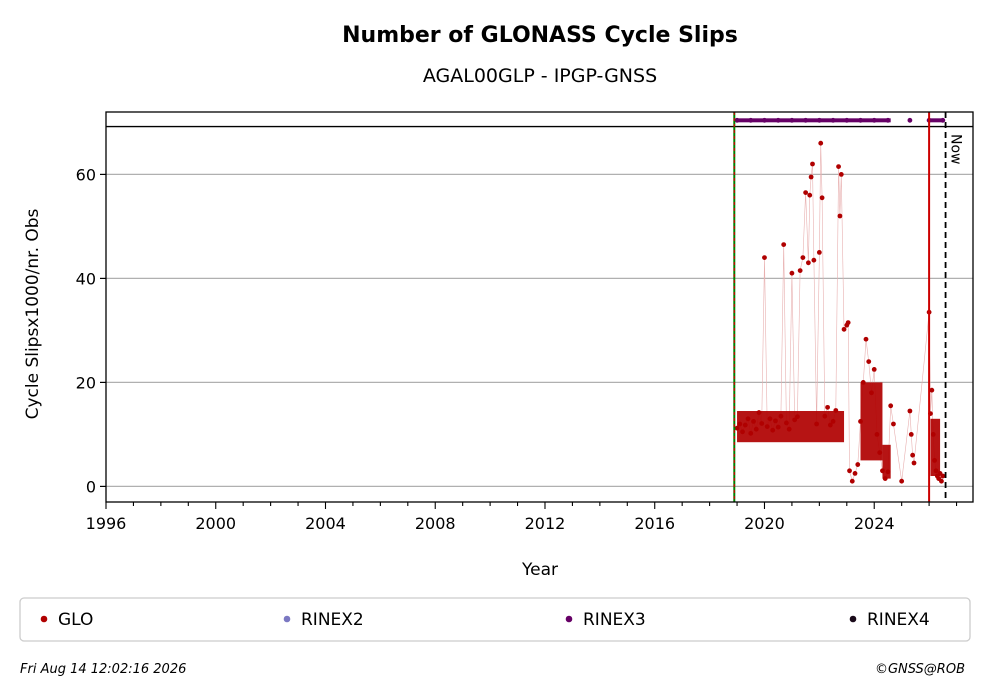  What do you see at coordinates (936, 120) in the screenshot?
I see `rinex3-band` at bounding box center [936, 120].